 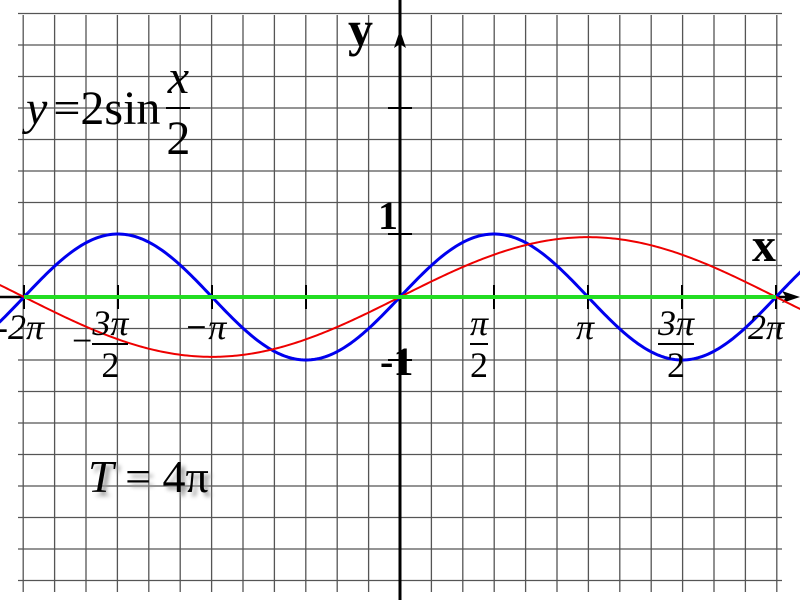 I want to click on period-rhs: 4π, so click(x=185, y=476).